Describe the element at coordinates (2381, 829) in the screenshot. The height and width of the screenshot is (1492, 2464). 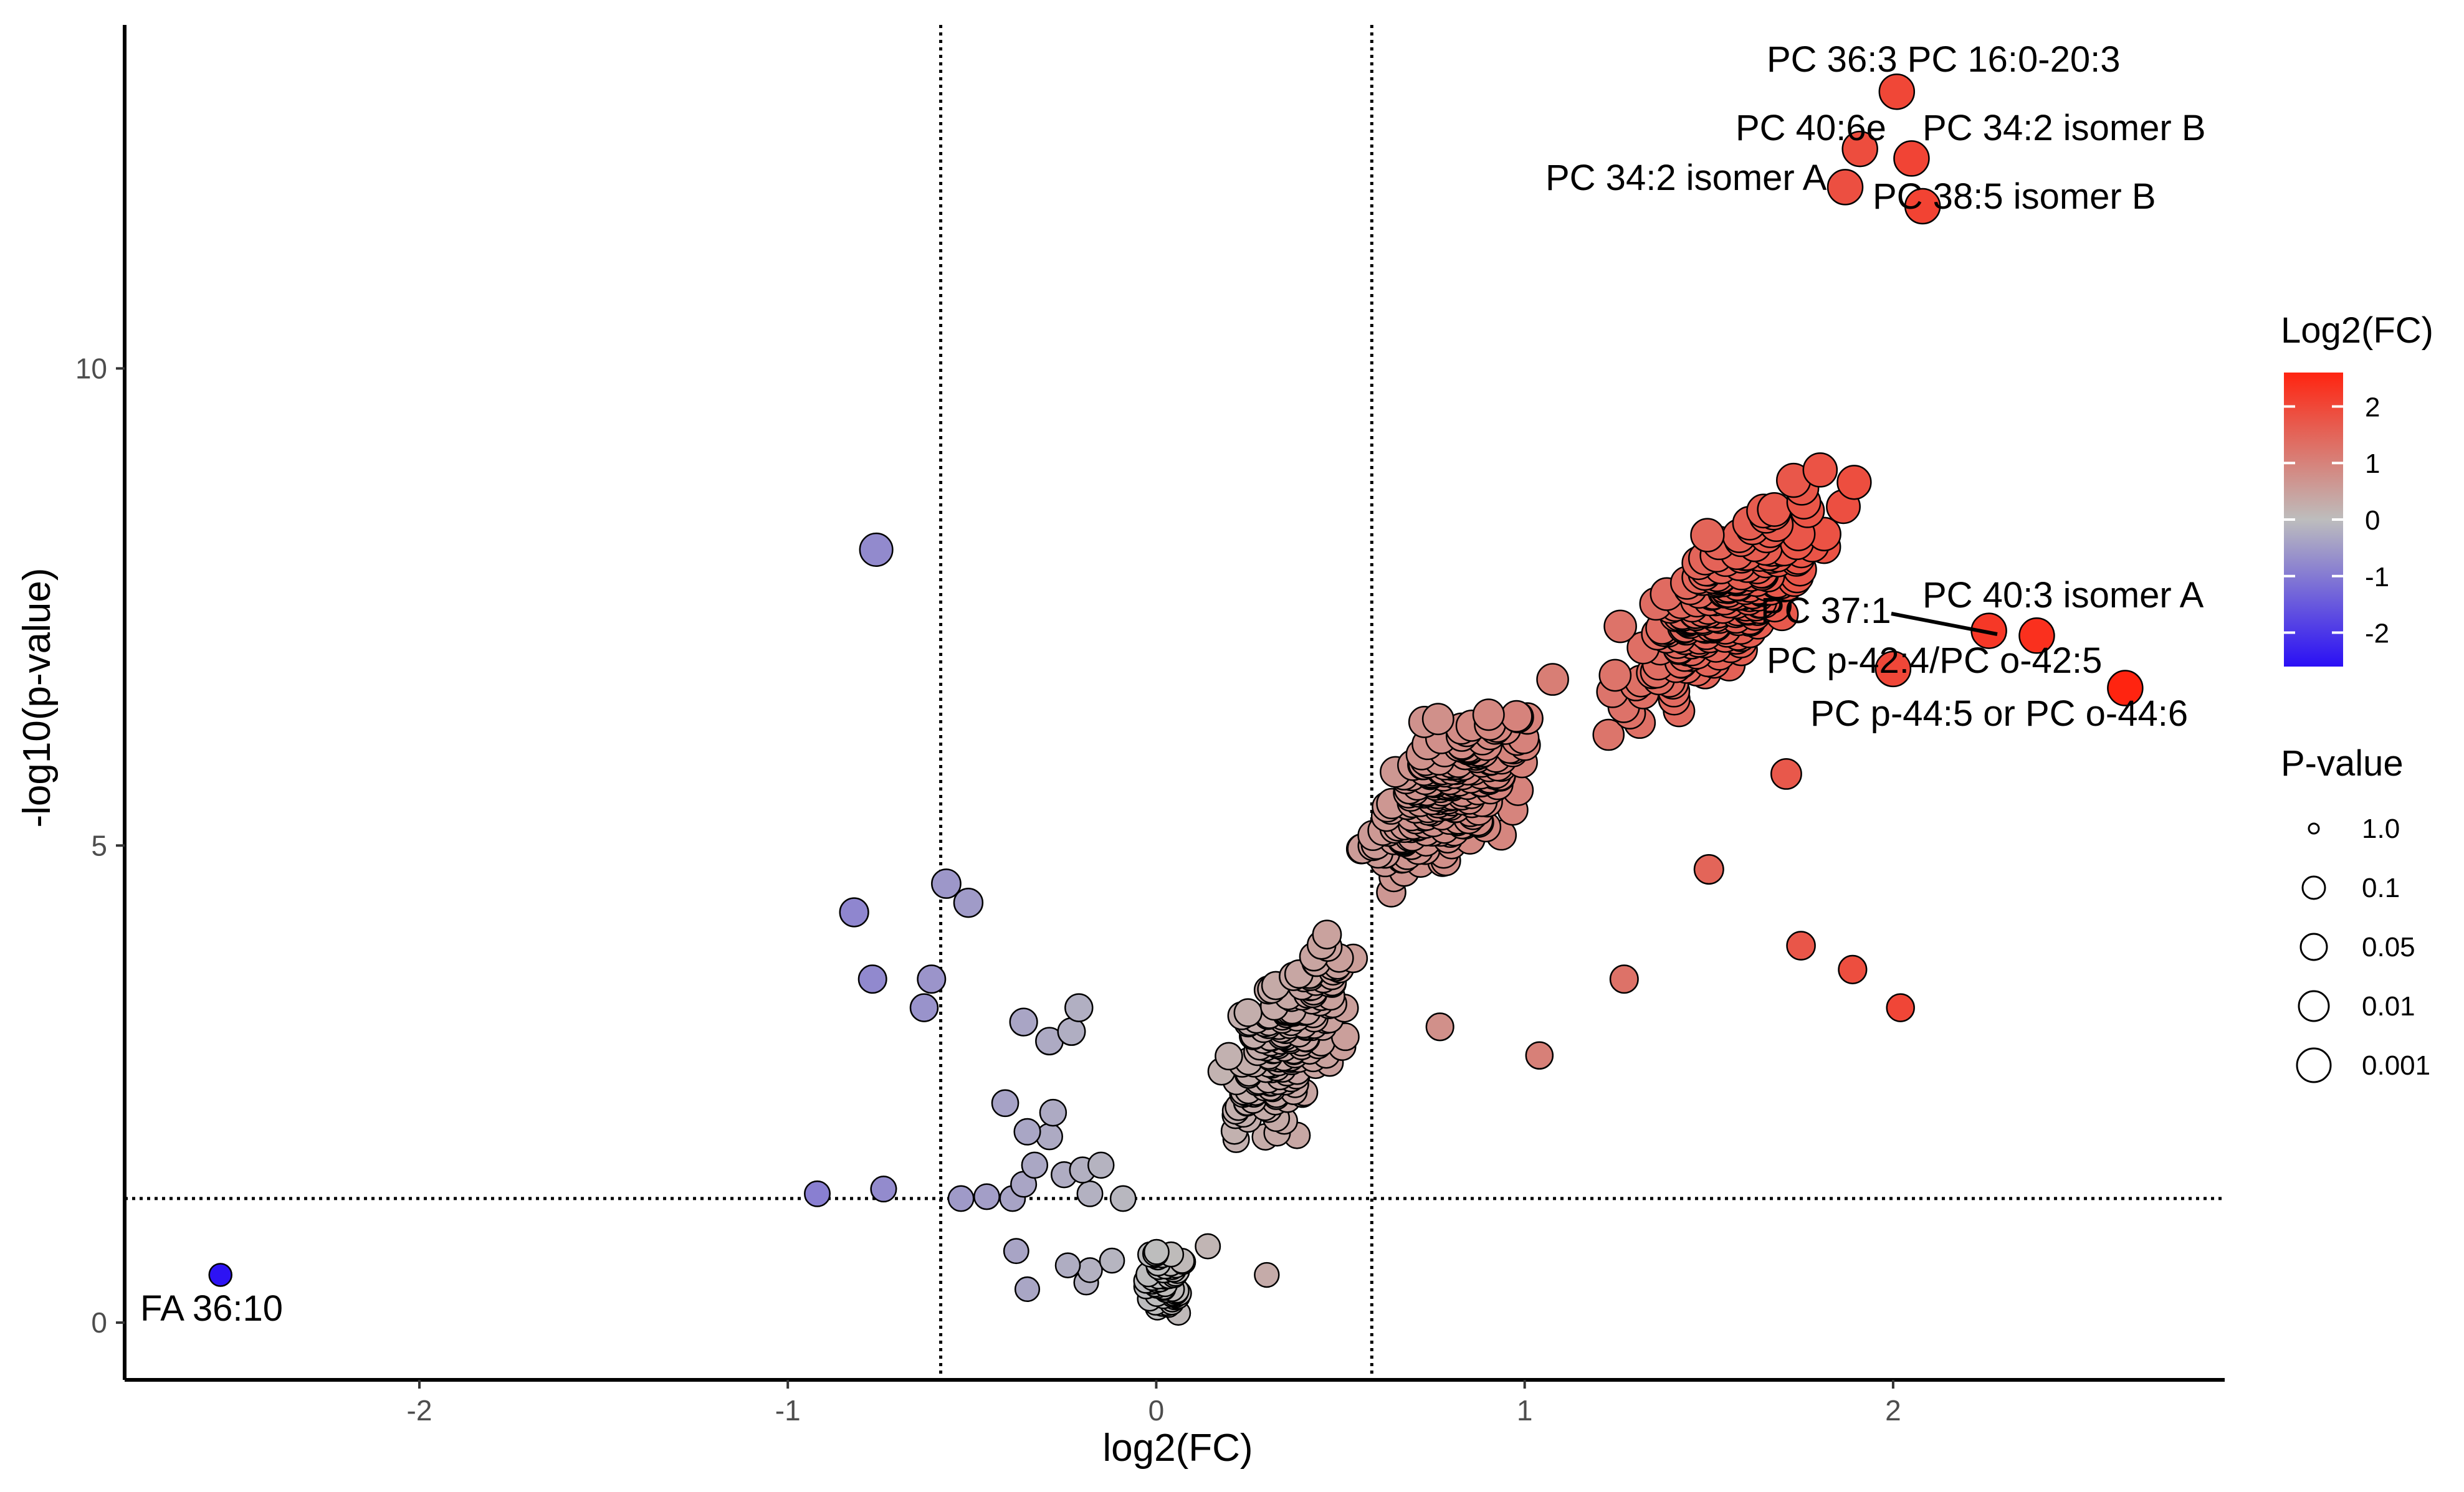
I see `size-legend-label: 1.0` at that location.